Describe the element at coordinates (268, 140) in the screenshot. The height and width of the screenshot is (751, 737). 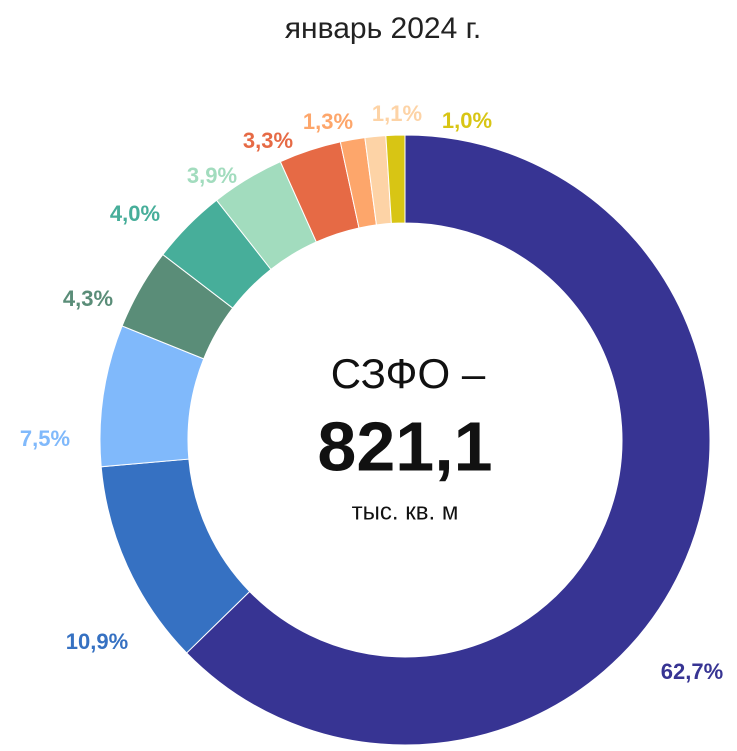
I see `data-label: 3,3%` at that location.